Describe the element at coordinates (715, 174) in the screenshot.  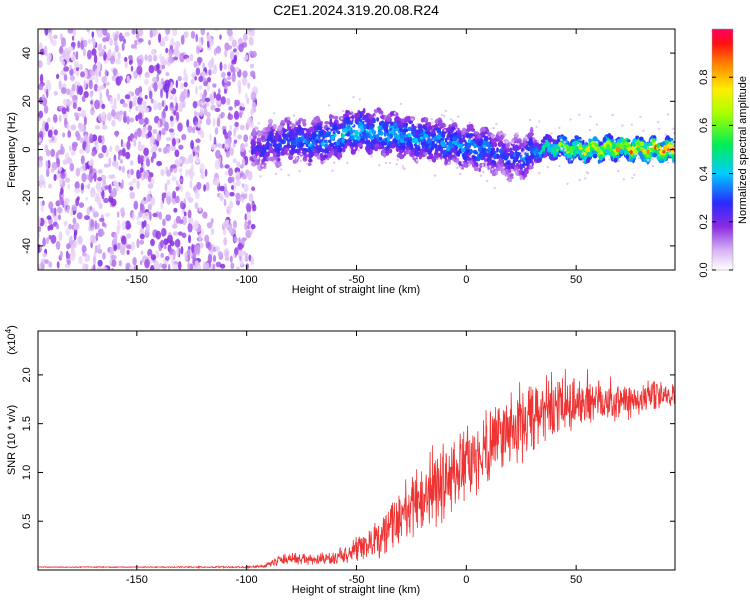
I see `colorbar-ticks: 0.0 0.2 0.4 0.6 0.8` at that location.